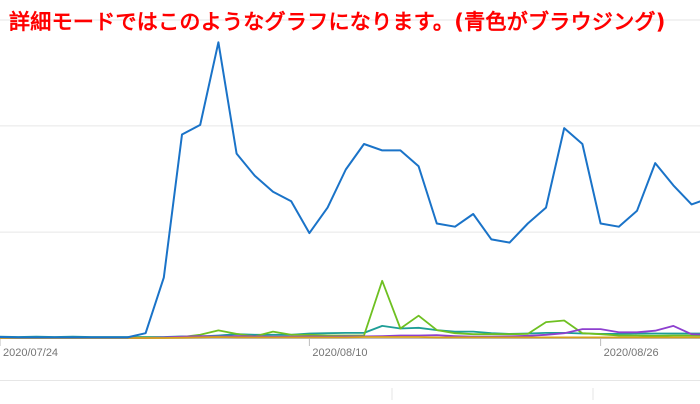  Describe the element at coordinates (631, 353) in the screenshot. I see `x-tick-label-2: 2020/08/26` at that location.